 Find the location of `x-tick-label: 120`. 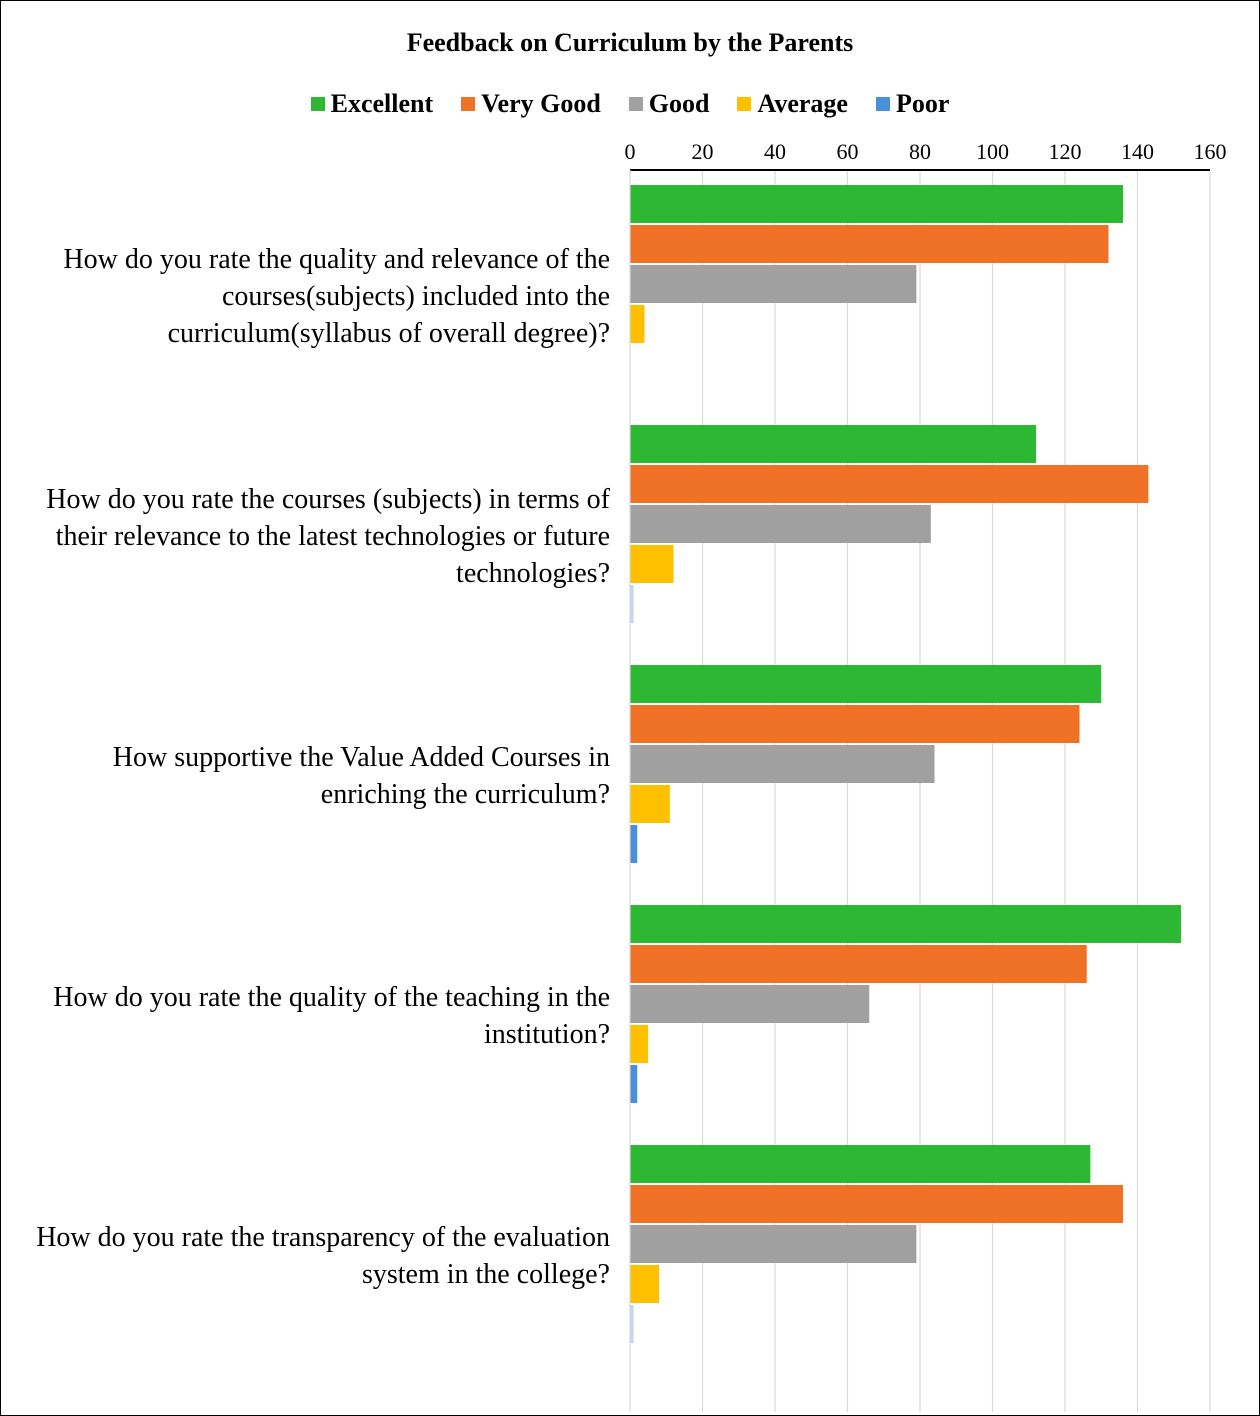

x-tick-label: 120 is located at coordinates (1065, 151).